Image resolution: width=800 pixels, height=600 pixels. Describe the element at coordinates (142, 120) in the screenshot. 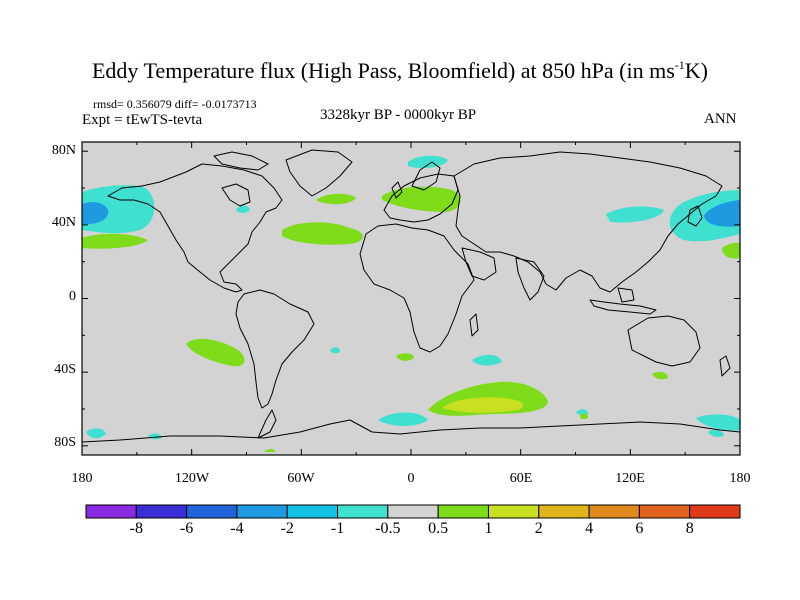

I see `experiment-label: Expt = tEwTS-tevta` at that location.